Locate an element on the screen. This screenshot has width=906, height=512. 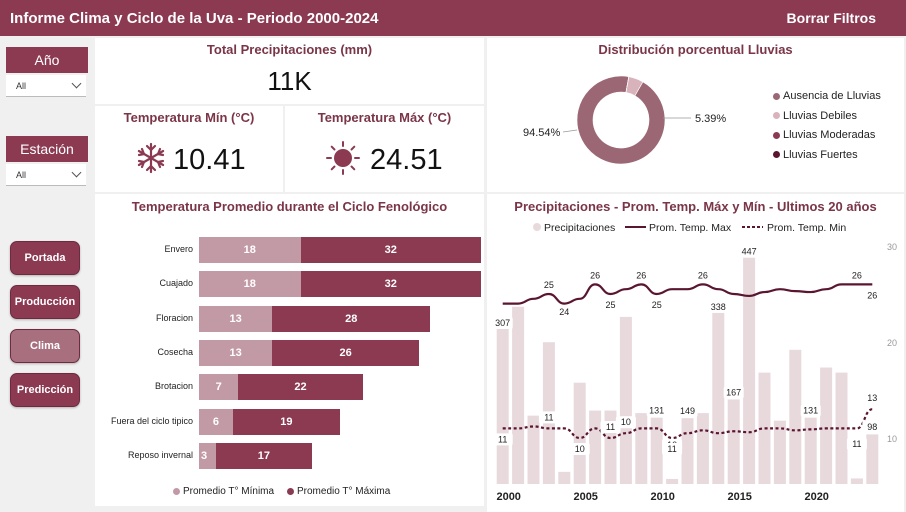
x-axis-tick-label: 2015 is located at coordinates (739, 497).